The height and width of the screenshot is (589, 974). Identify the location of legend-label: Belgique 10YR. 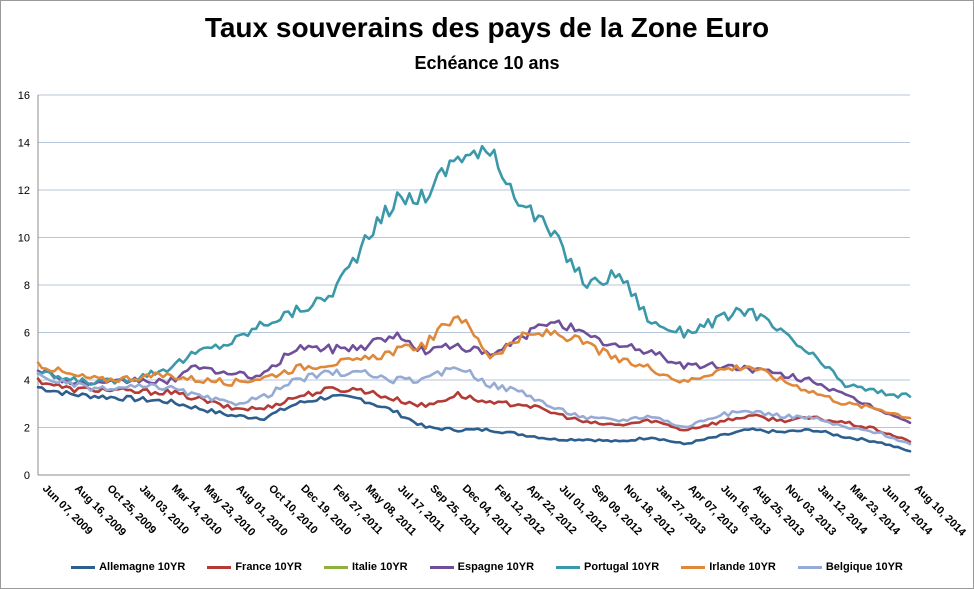
(864, 567).